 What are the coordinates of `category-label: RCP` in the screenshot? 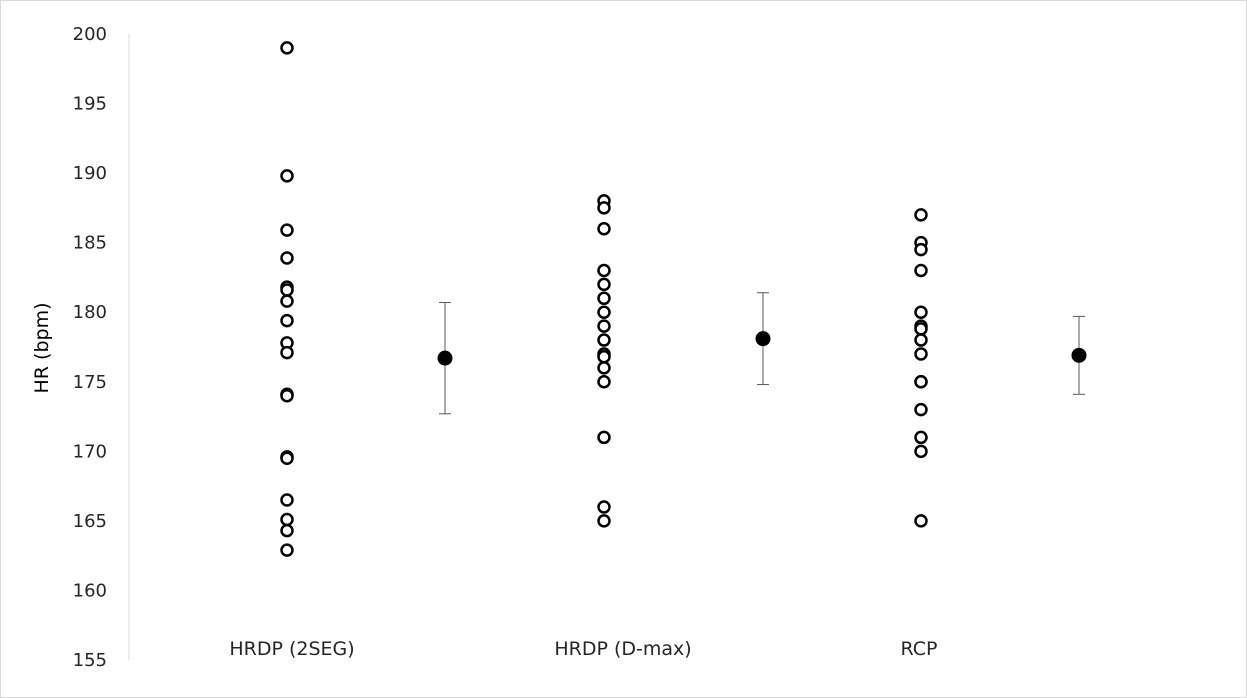 It's located at (919, 649).